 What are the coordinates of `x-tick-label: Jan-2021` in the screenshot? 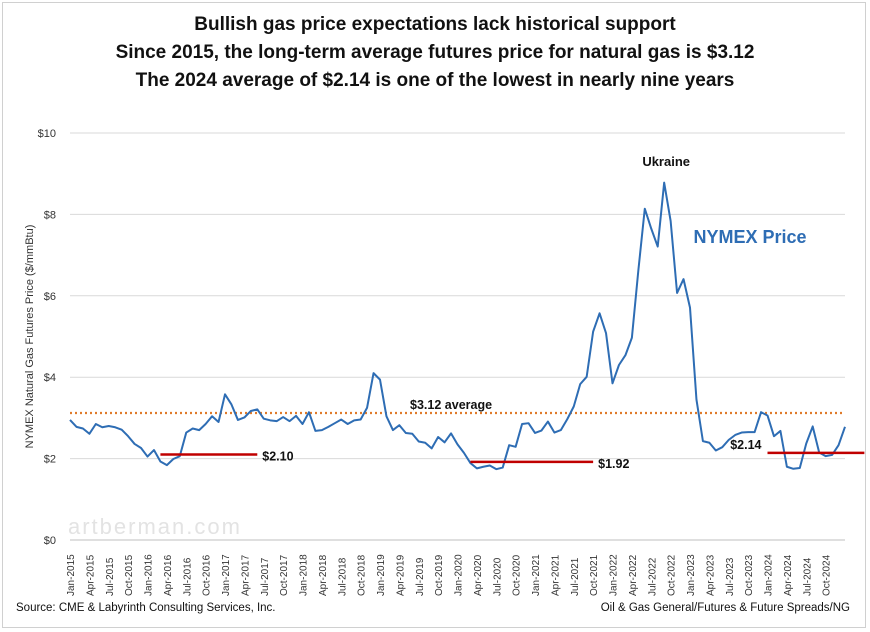 It's located at (536, 575).